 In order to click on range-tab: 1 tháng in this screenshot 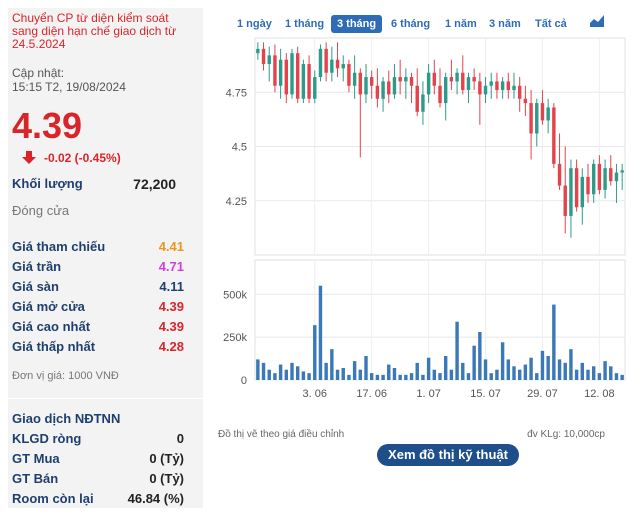, I will do `click(305, 24)`.